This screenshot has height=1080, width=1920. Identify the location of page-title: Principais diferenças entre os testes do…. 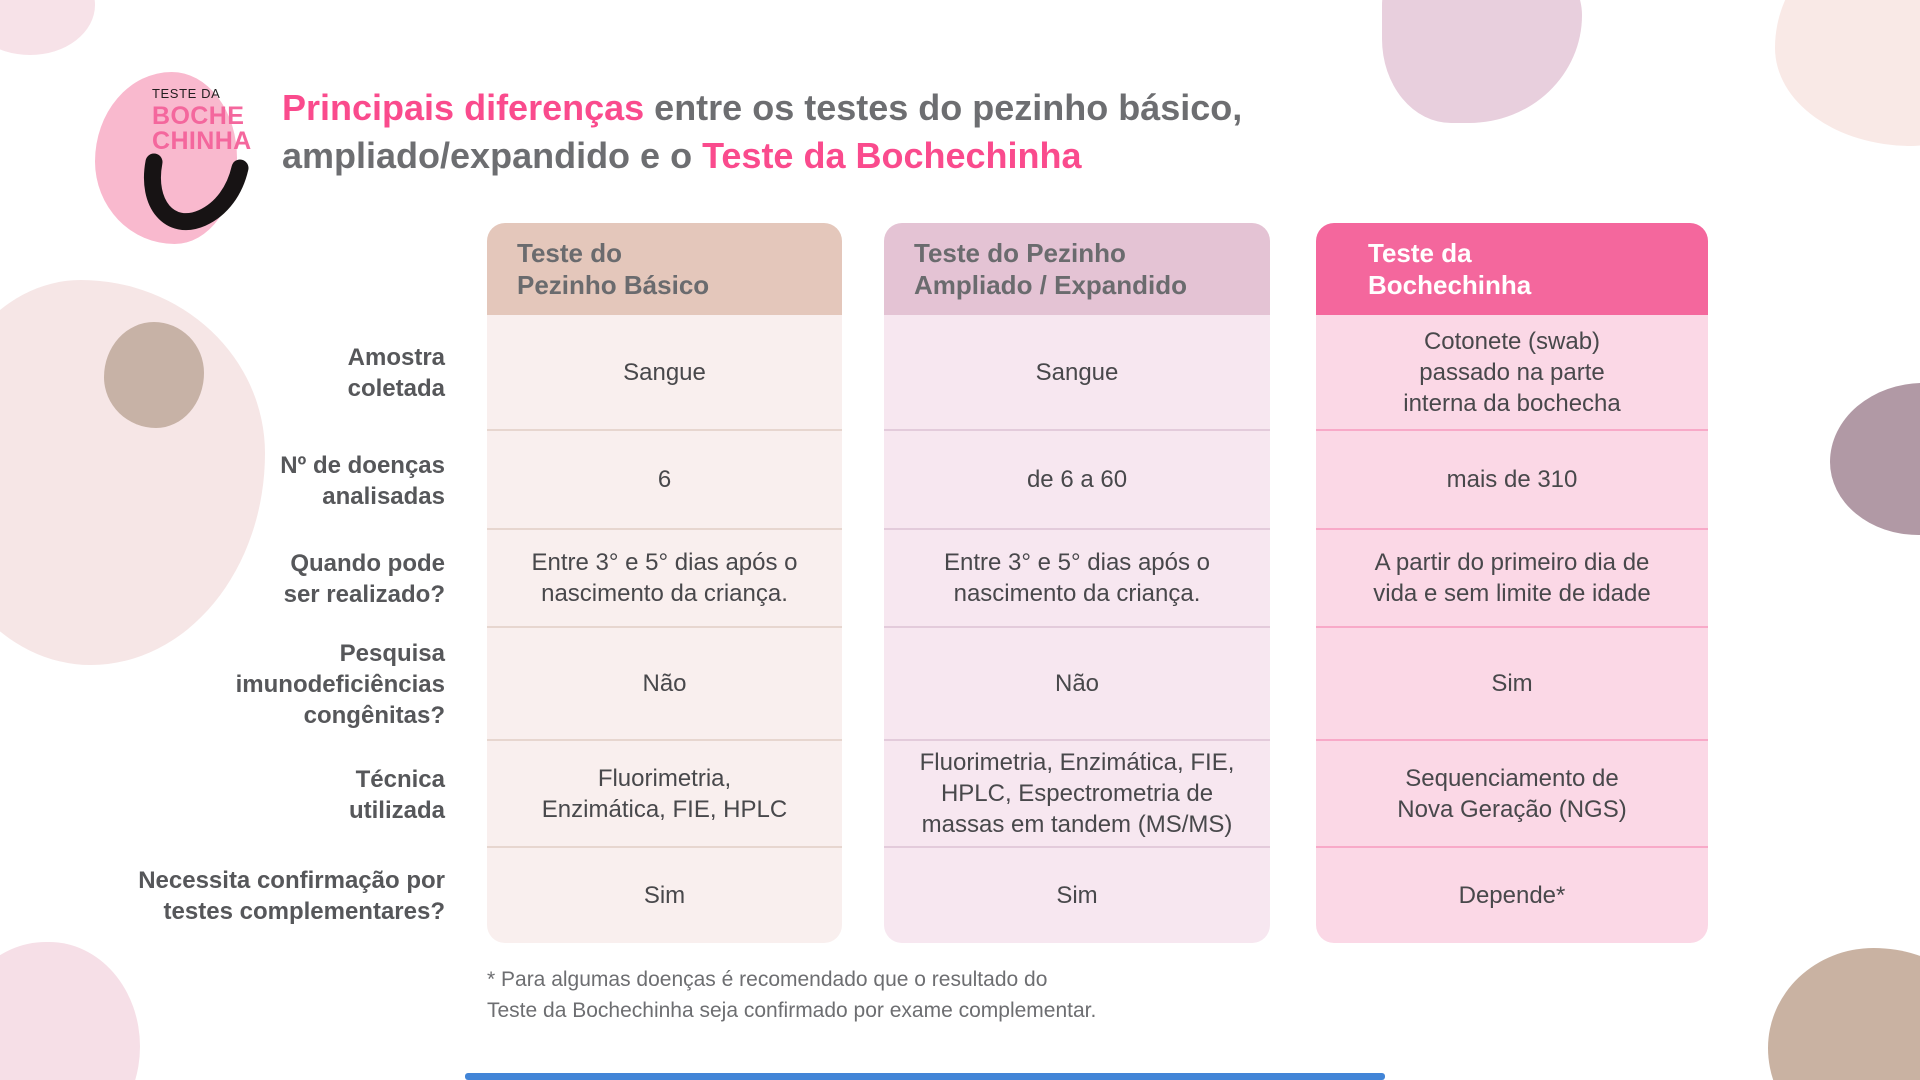
(762, 132).